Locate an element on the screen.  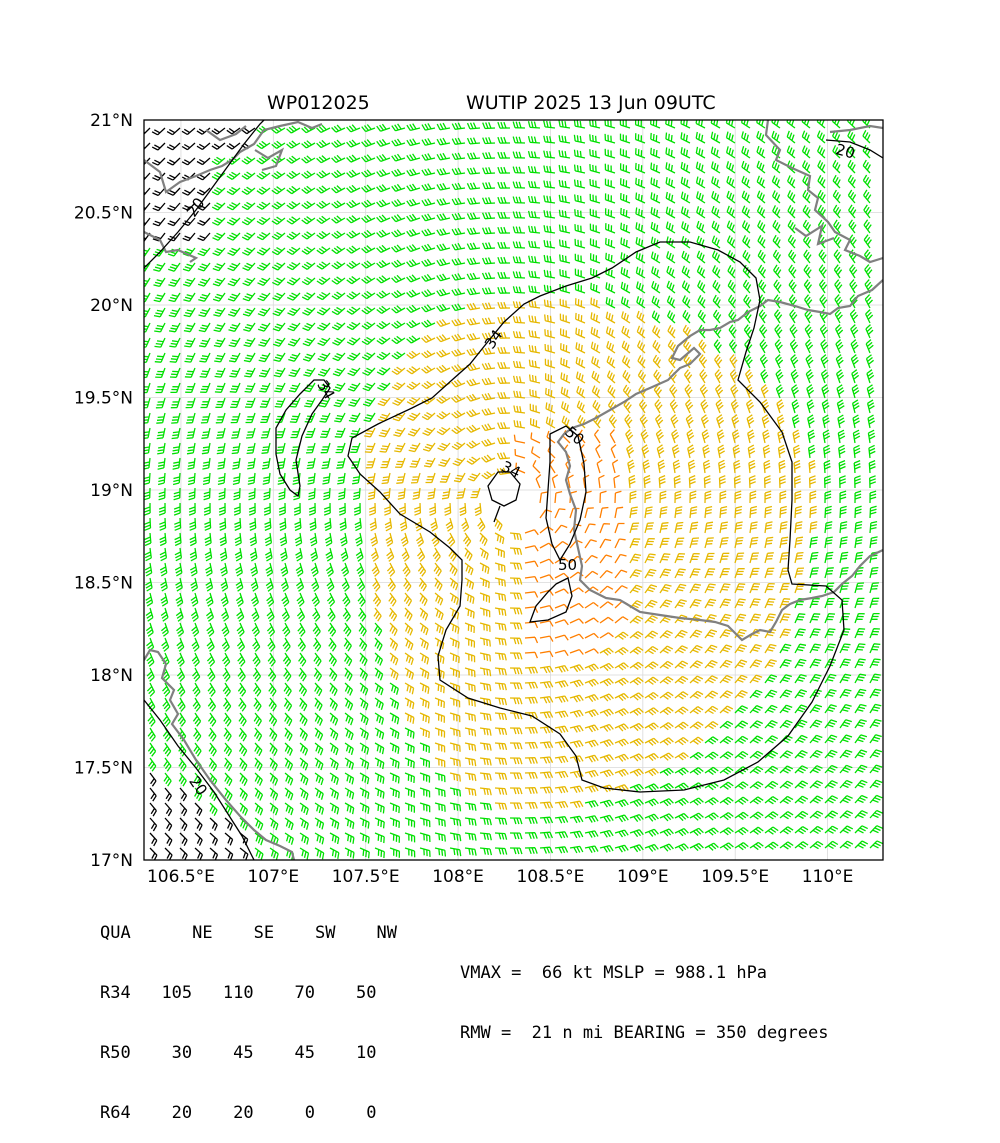
lon-label: 108°E is located at coordinates (458, 877).